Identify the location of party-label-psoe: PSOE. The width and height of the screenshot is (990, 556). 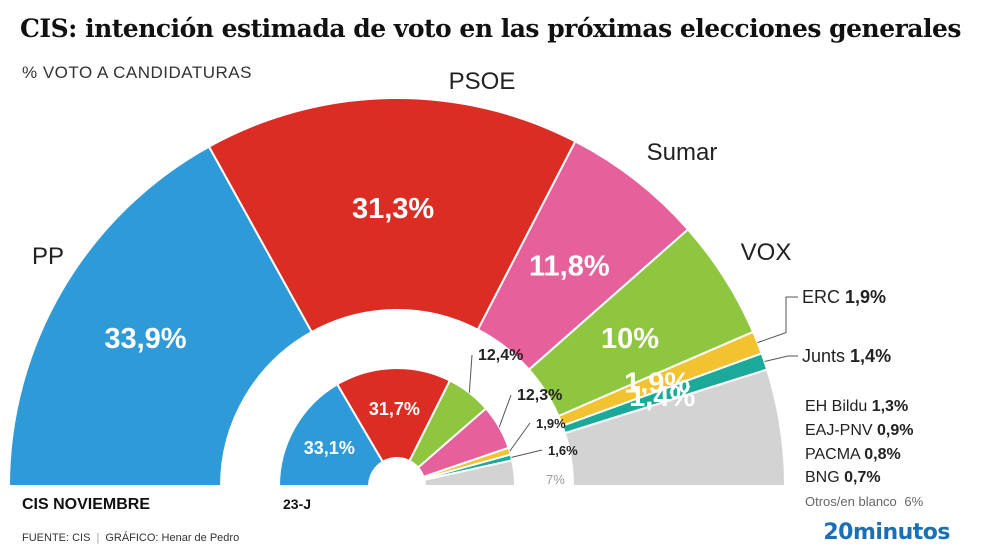
(482, 81).